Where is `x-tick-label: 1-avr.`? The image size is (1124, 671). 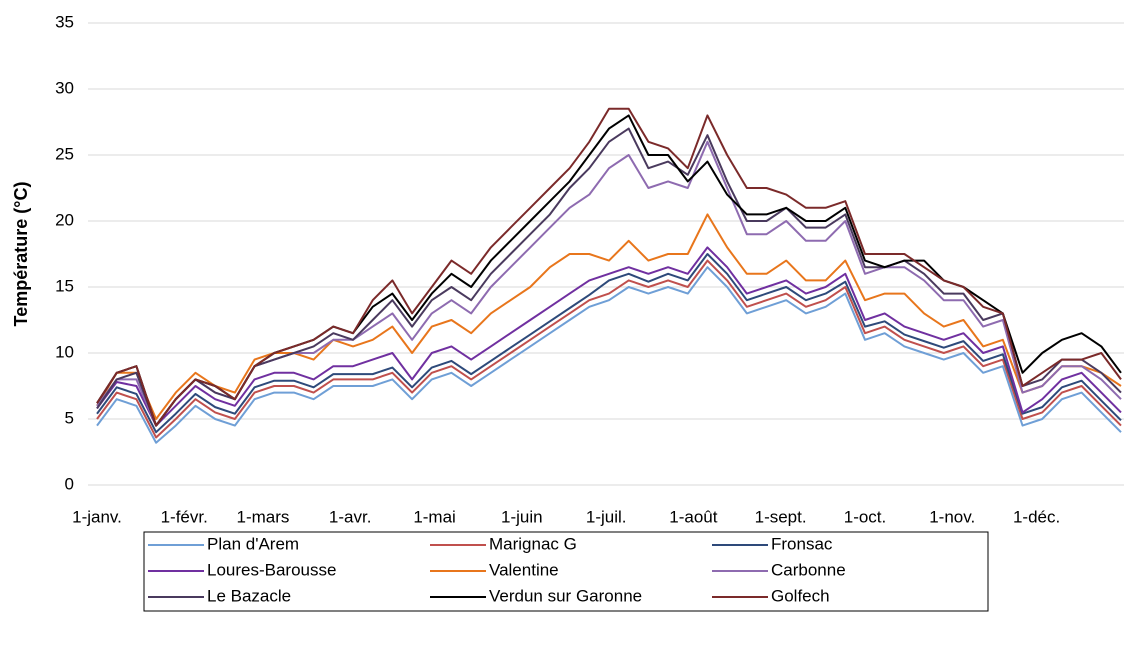
x-tick-label: 1-avr. is located at coordinates (350, 516).